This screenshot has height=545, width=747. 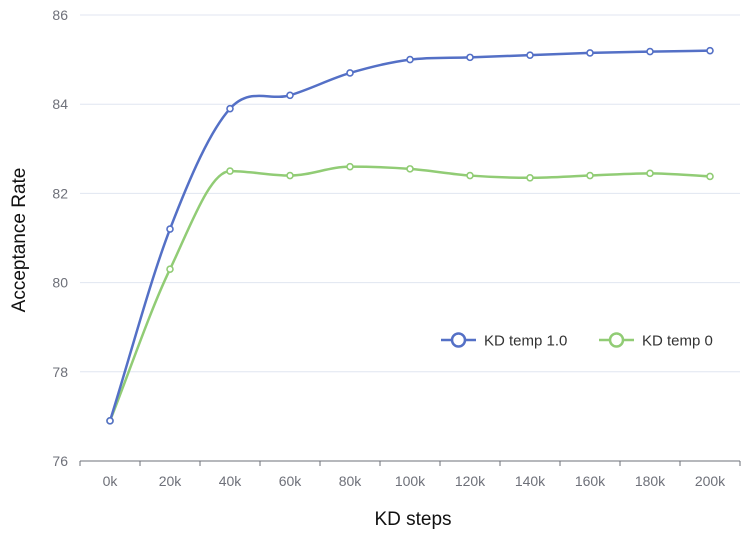 I want to click on x-axis: 0k 20k 40k 60k 80k 100k 120k 140k 160k 180k 200k, so click(x=410, y=474).